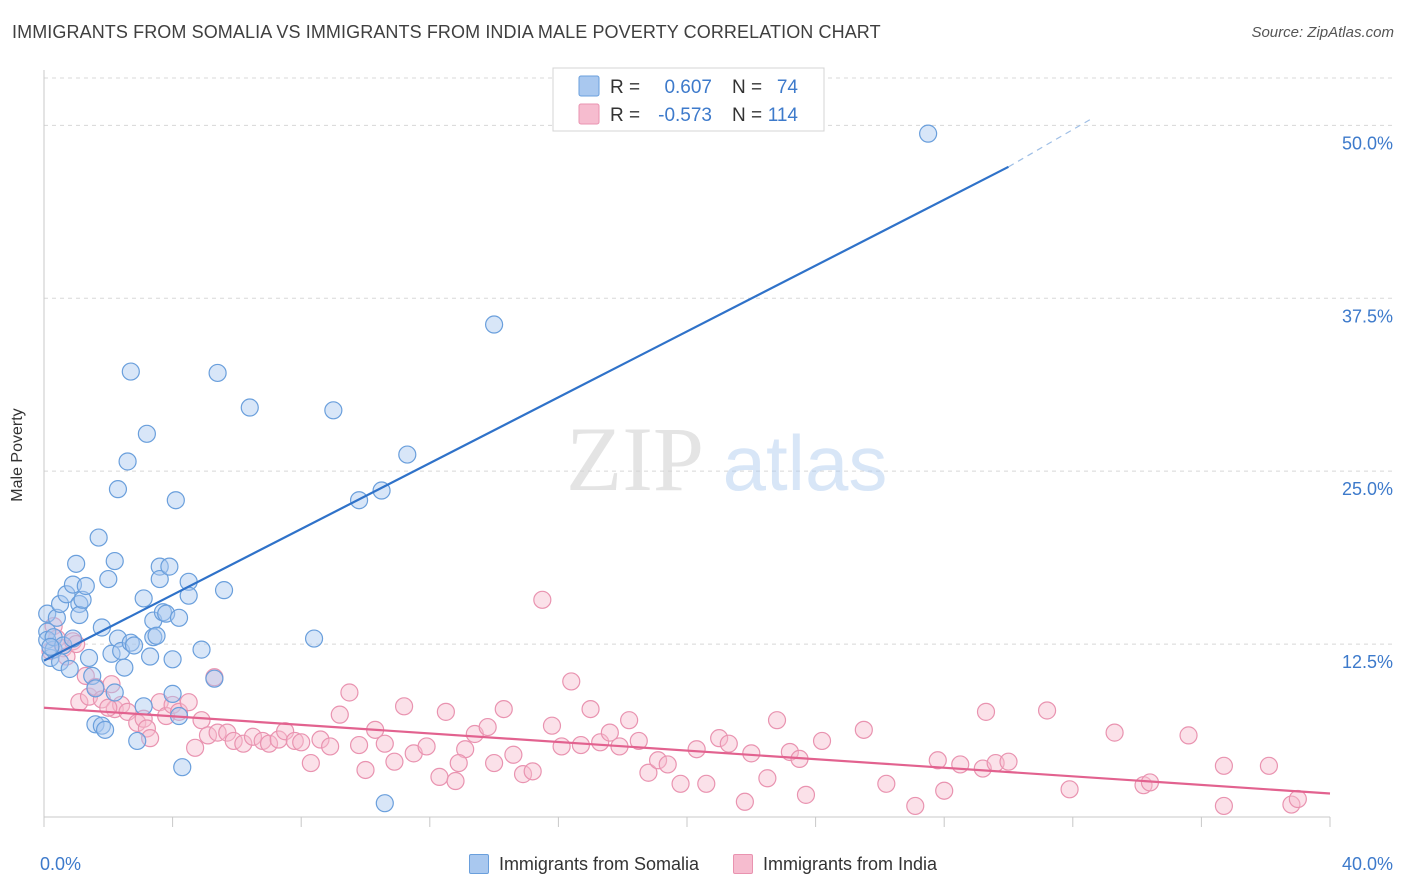 The width and height of the screenshot is (1406, 892). I want to click on x-tick-labels: 0.0% 40.0%, so click(716, 864).